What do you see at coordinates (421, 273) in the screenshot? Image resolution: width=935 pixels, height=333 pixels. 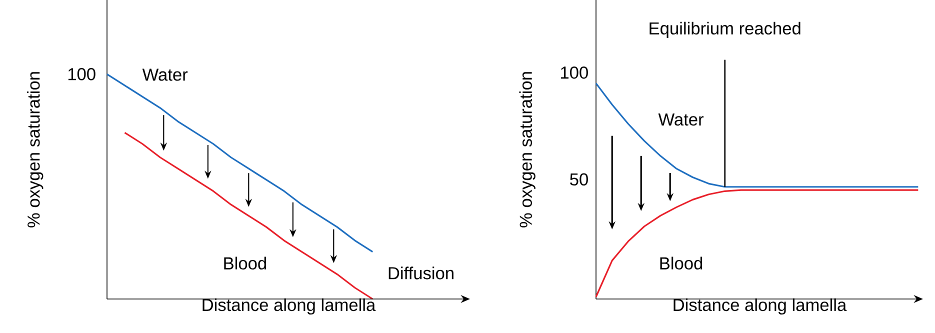 I see `text: Diffusion` at bounding box center [421, 273].